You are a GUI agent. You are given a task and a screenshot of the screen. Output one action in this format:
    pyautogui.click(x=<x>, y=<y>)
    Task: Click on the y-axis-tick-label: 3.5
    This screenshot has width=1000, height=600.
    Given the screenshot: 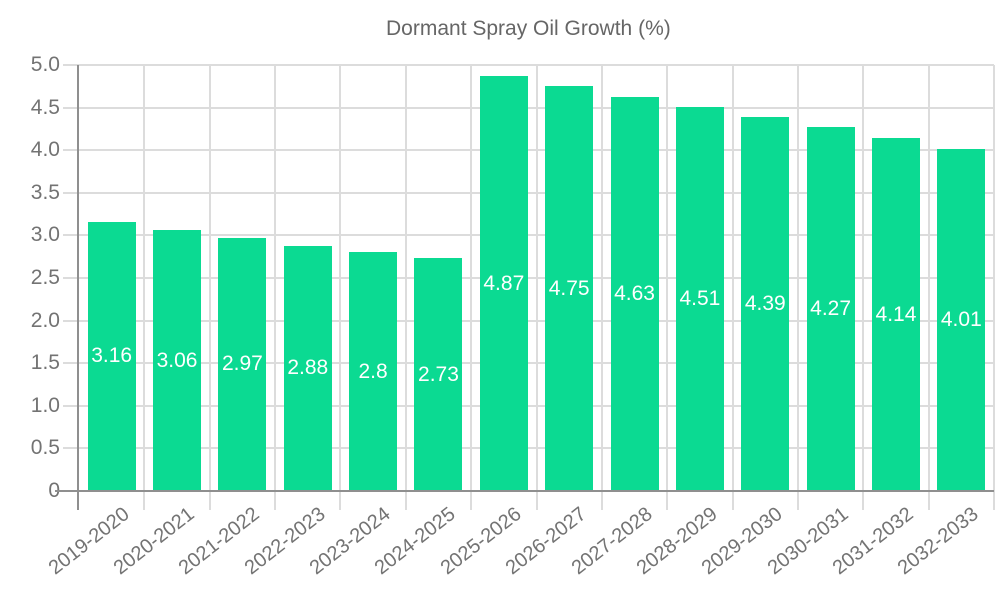 What is the action you would take?
    pyautogui.click(x=45, y=192)
    